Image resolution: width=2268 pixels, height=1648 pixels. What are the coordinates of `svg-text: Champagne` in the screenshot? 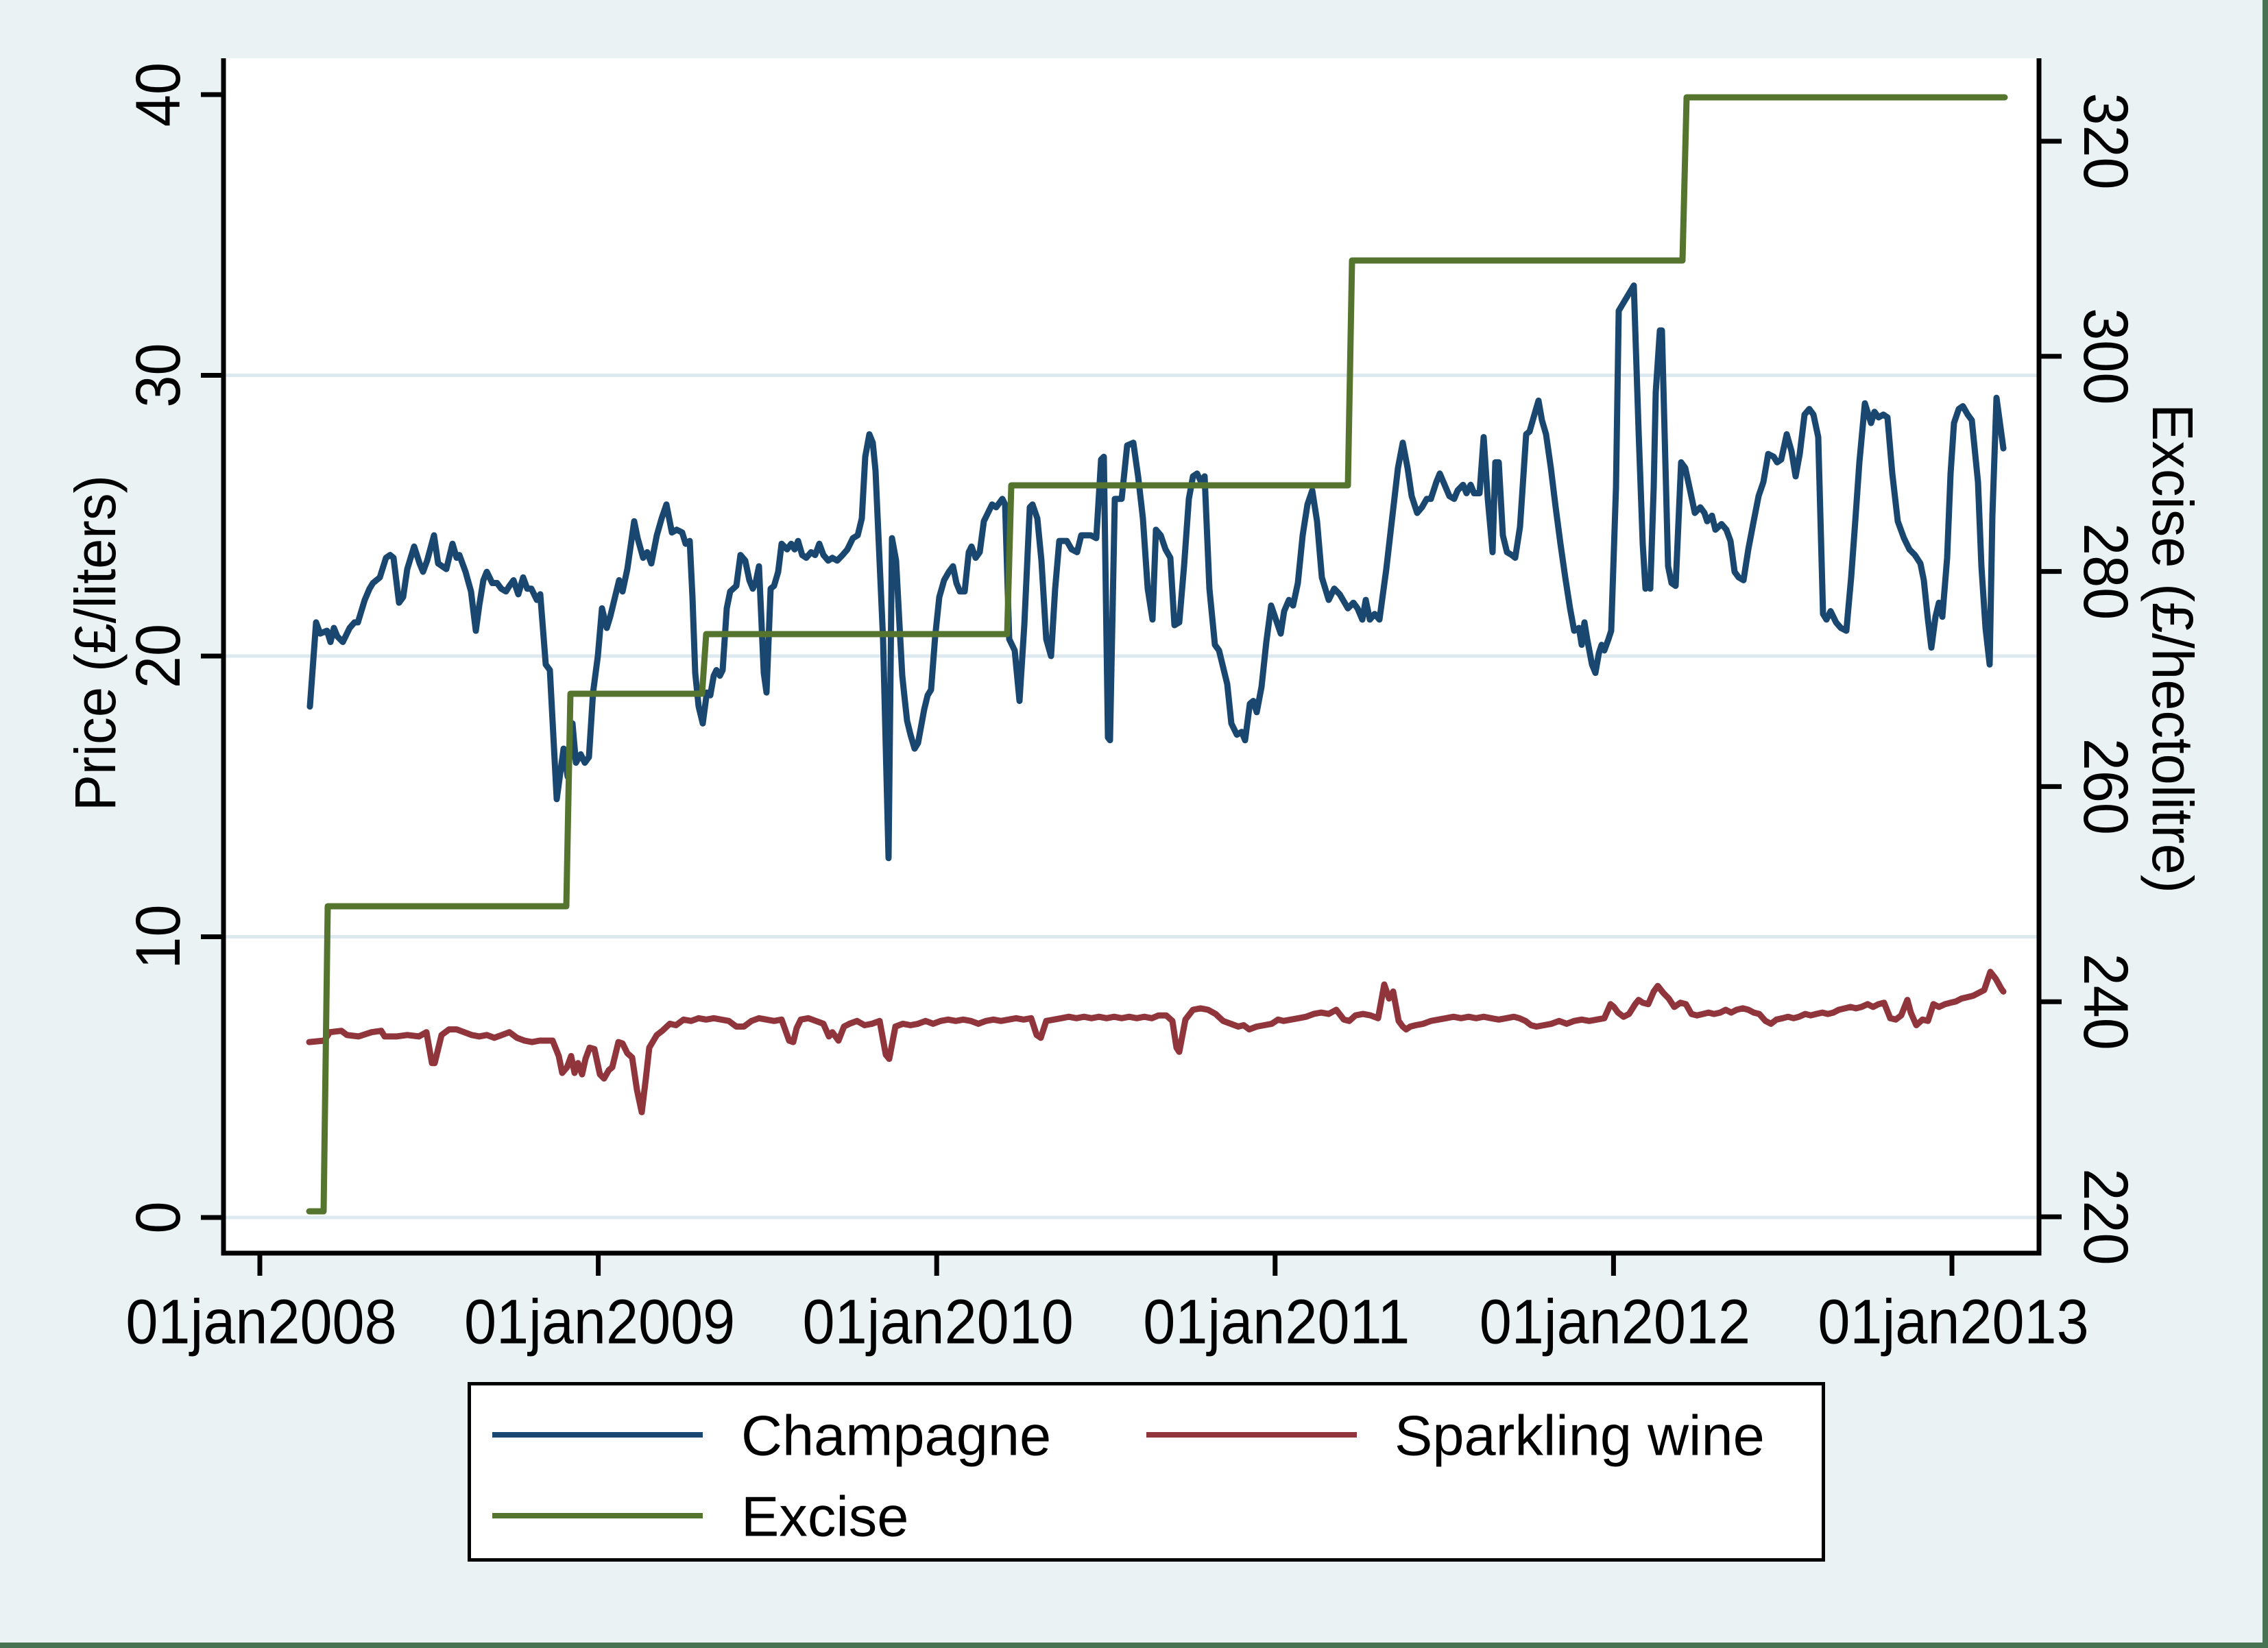 It's located at (896, 1436).